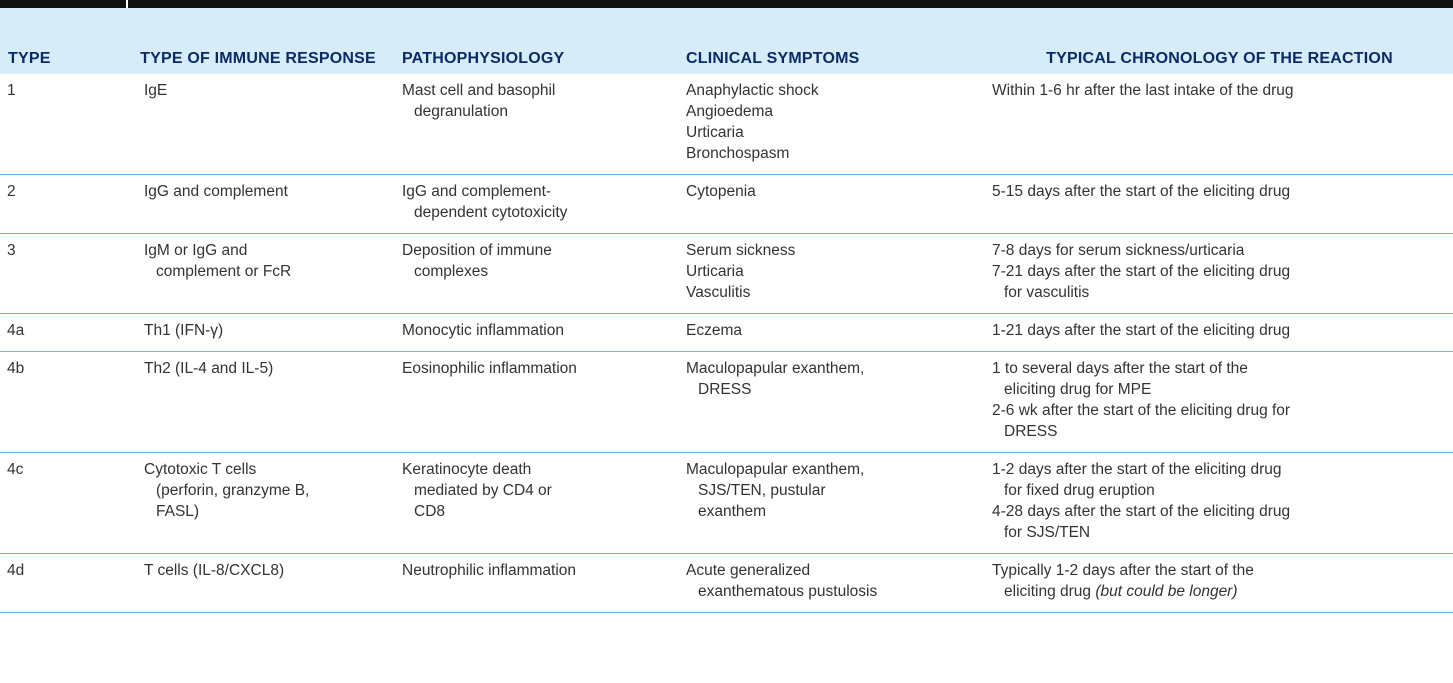 Image resolution: width=1453 pixels, height=683 pixels. Describe the element at coordinates (1047, 532) in the screenshot. I see `cell-line: for SJS/TEN` at that location.